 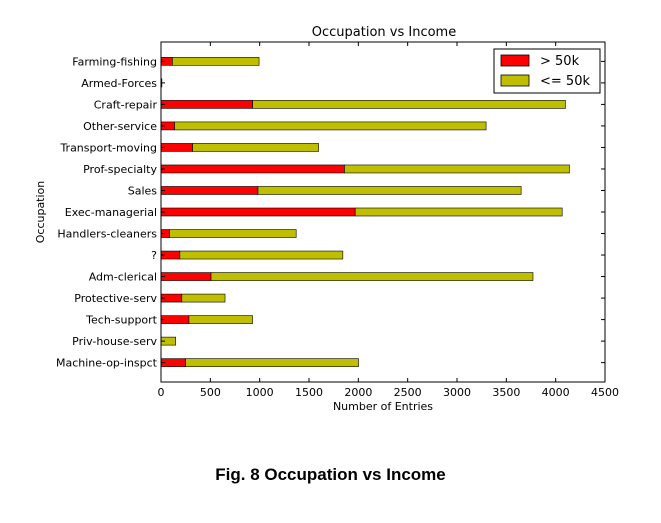 What do you see at coordinates (121, 320) in the screenshot?
I see `y-tick-label: Tech-support` at bounding box center [121, 320].